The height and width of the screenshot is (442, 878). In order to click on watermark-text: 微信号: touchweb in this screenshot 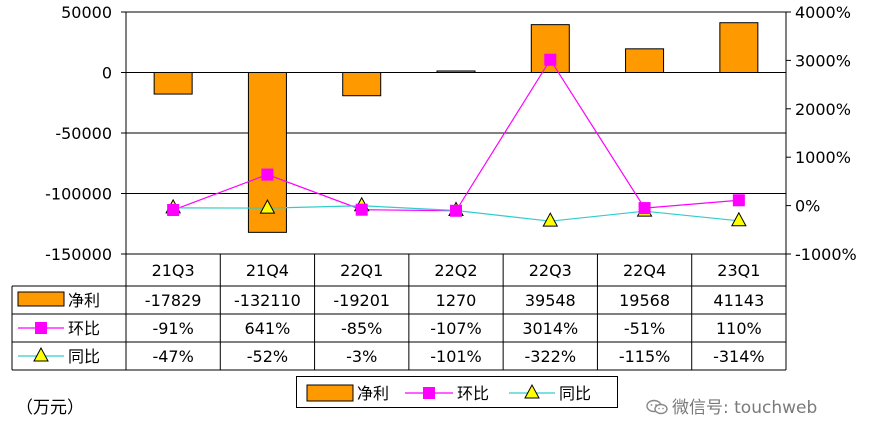, I will do `click(745, 408)`.